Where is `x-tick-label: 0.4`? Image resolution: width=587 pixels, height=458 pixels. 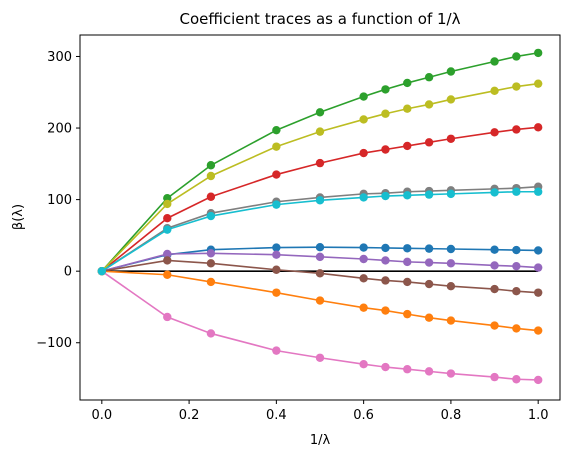
x-tick-label: 0.4 is located at coordinates (276, 415).